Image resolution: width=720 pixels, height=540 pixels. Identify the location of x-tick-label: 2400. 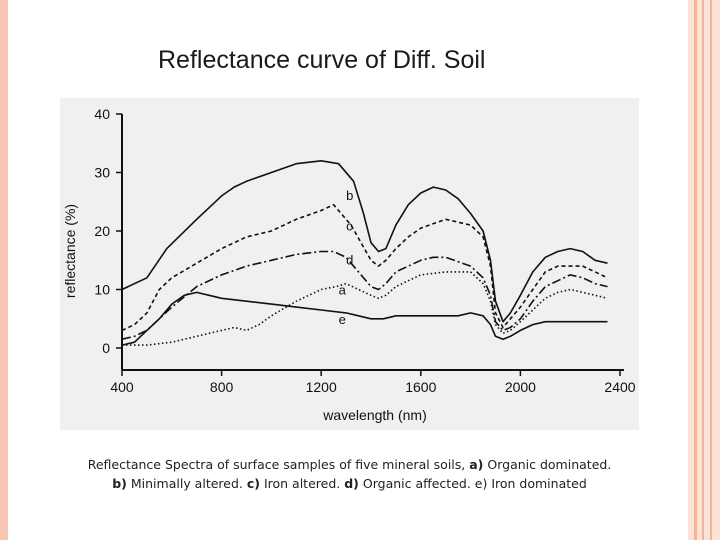
(619, 387).